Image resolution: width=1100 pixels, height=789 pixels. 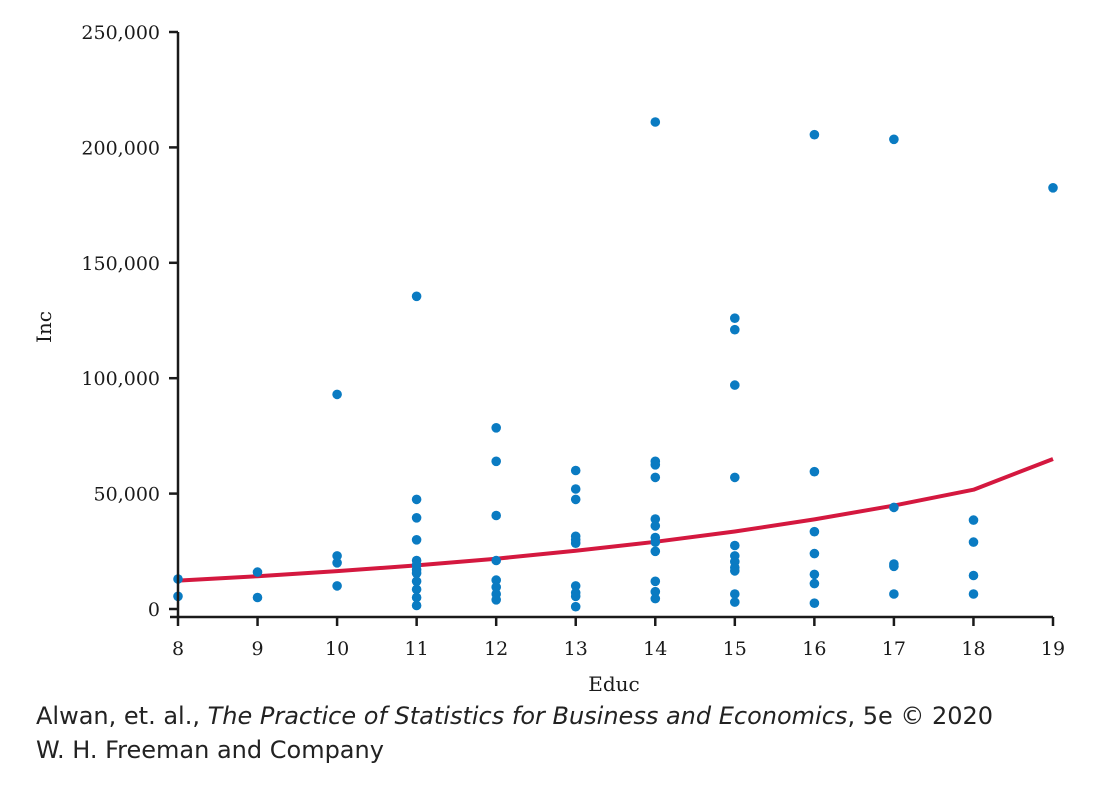 What do you see at coordinates (120, 379) in the screenshot?
I see `y-tick-label: 100,000` at bounding box center [120, 379].